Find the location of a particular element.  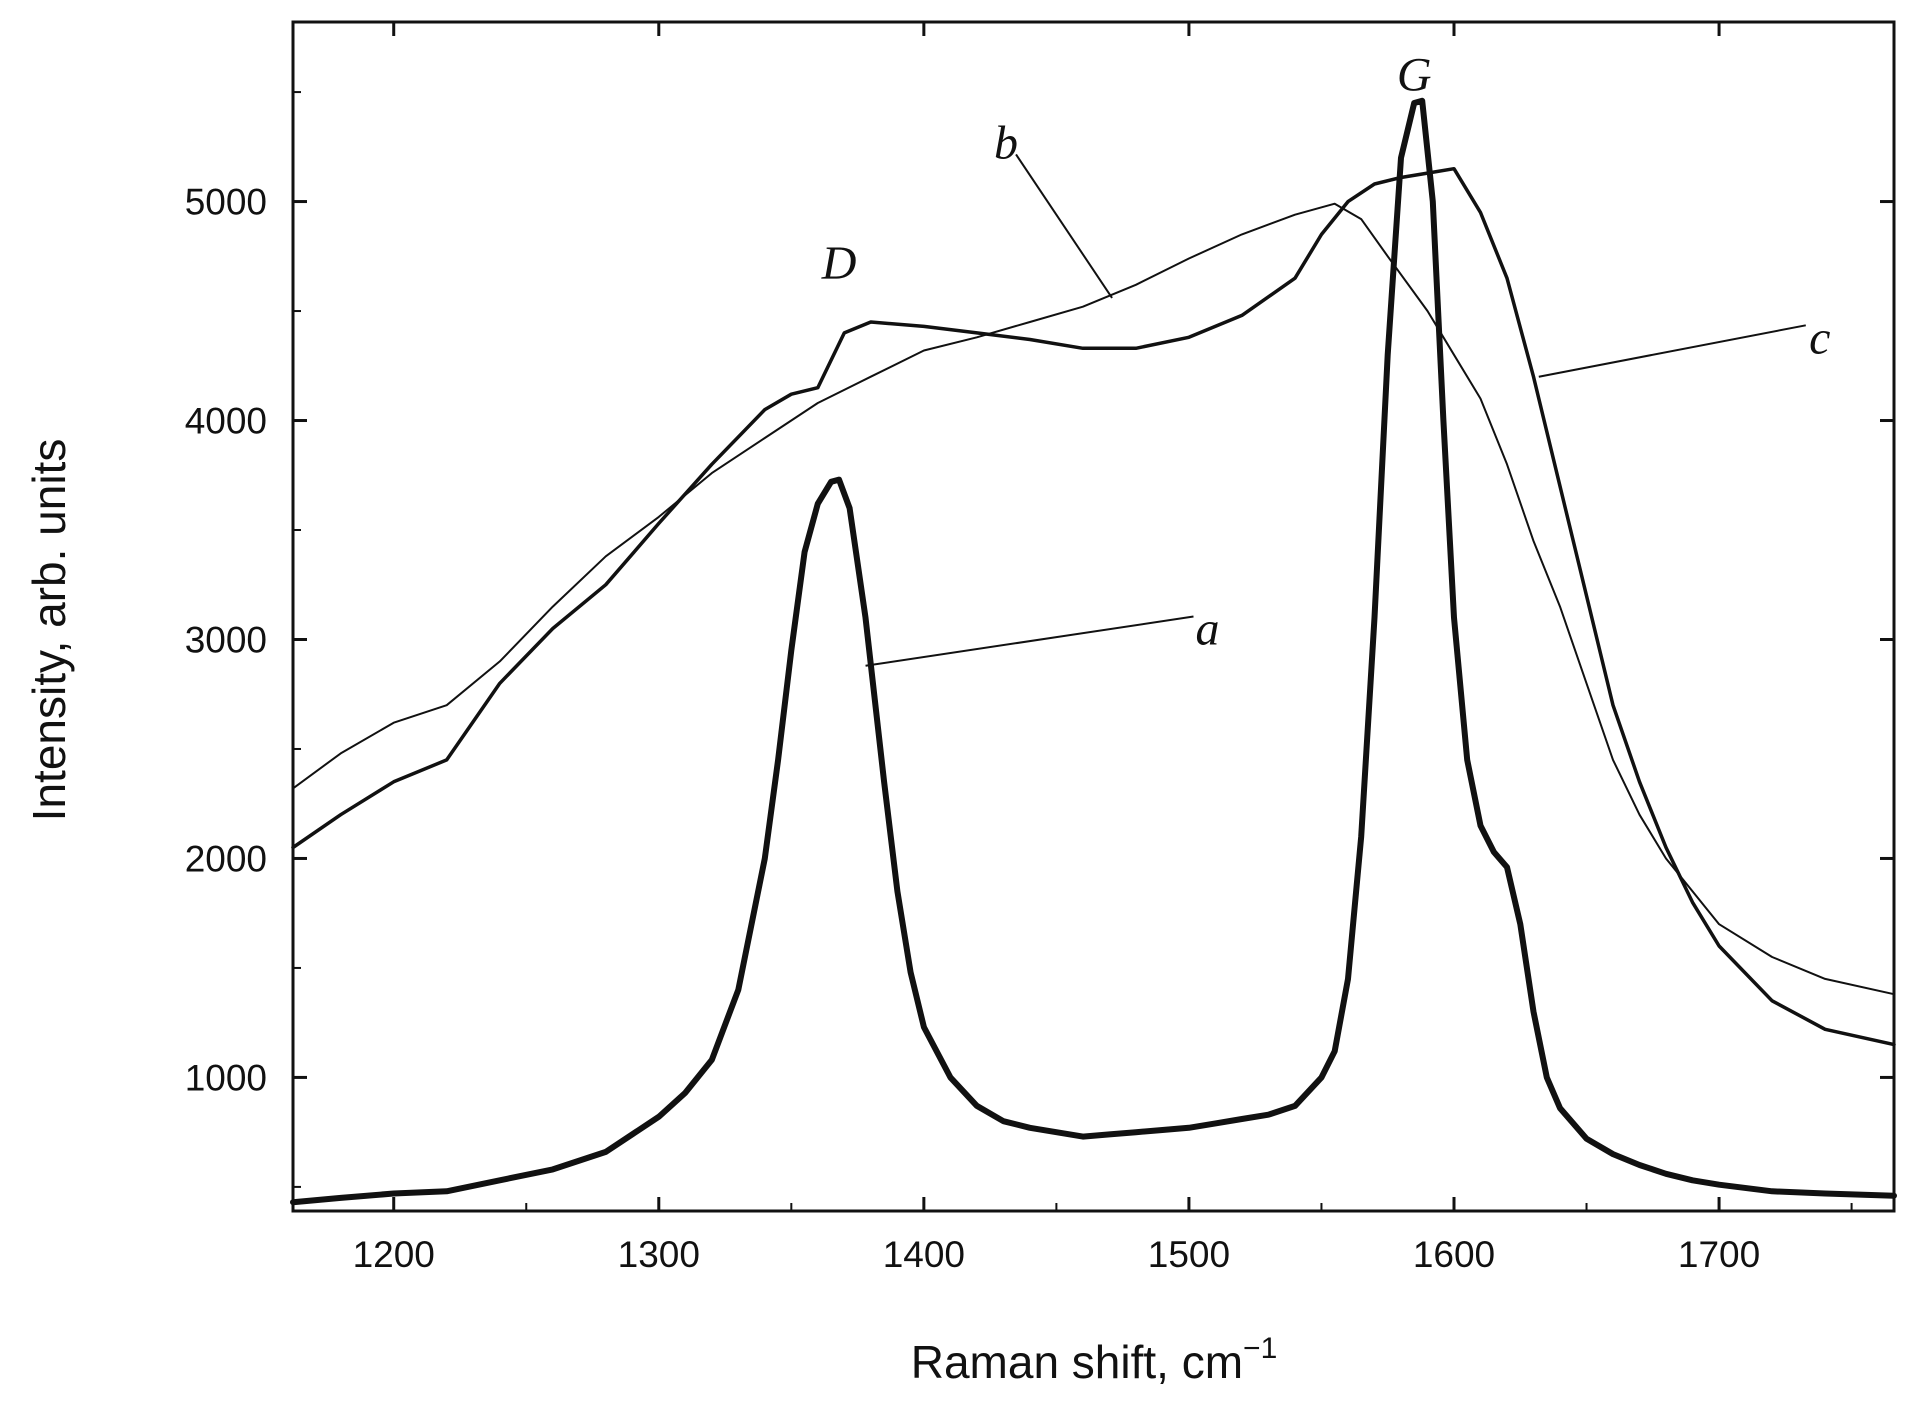

x-axis-title: Raman shift, cm−1 is located at coordinates (1094, 1360).